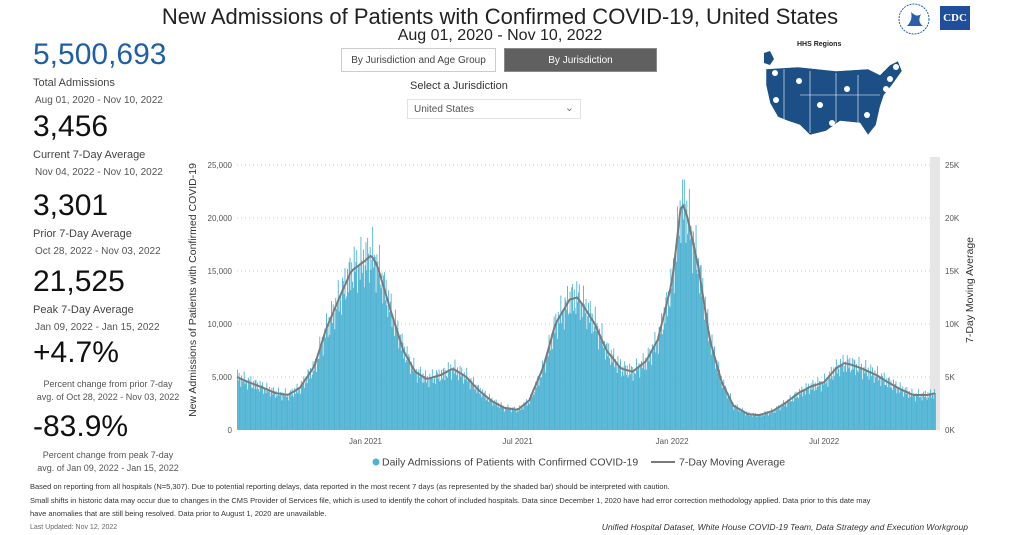 The width and height of the screenshot is (1023, 535). Describe the element at coordinates (494, 109) in the screenshot. I see `jurisdiction-select: United States ⌄` at that location.